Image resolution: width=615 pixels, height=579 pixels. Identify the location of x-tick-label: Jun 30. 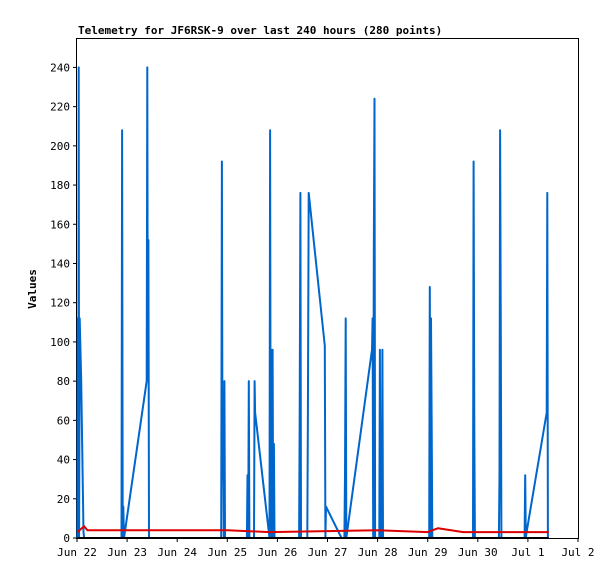
(478, 552).